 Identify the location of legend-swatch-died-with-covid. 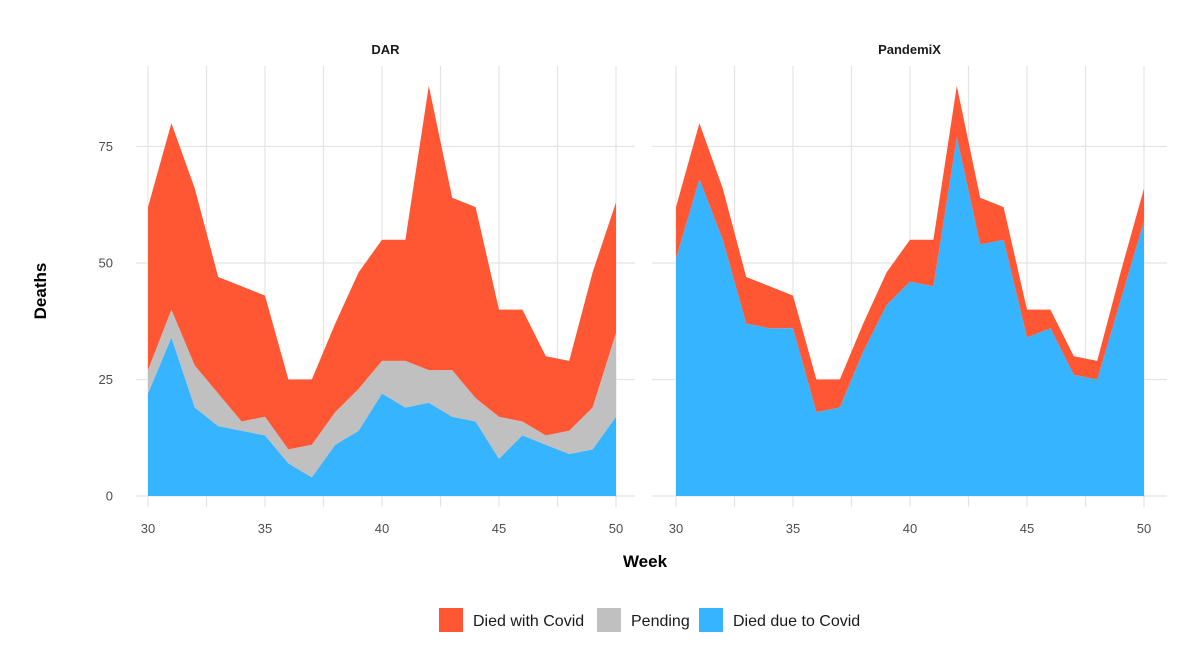
(451, 620).